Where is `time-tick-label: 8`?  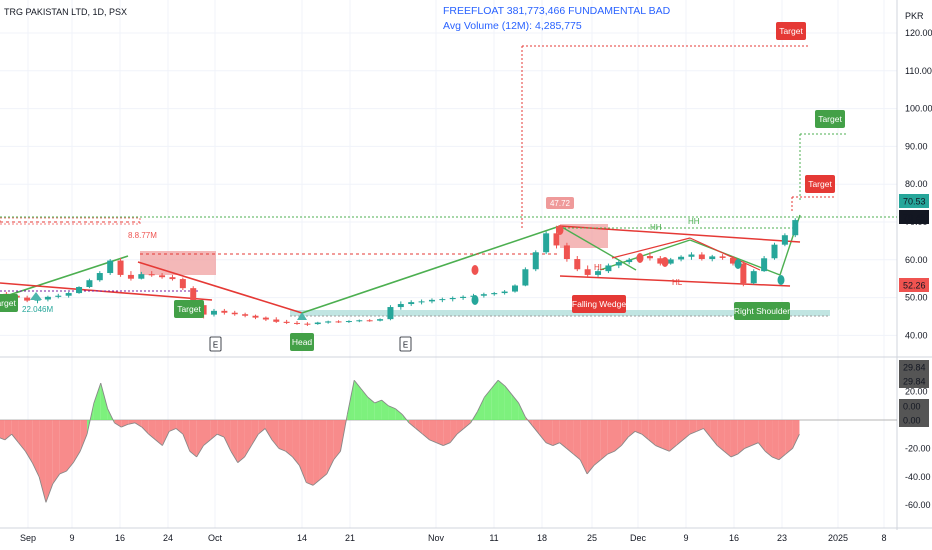 time-tick-label: 8 is located at coordinates (883, 538).